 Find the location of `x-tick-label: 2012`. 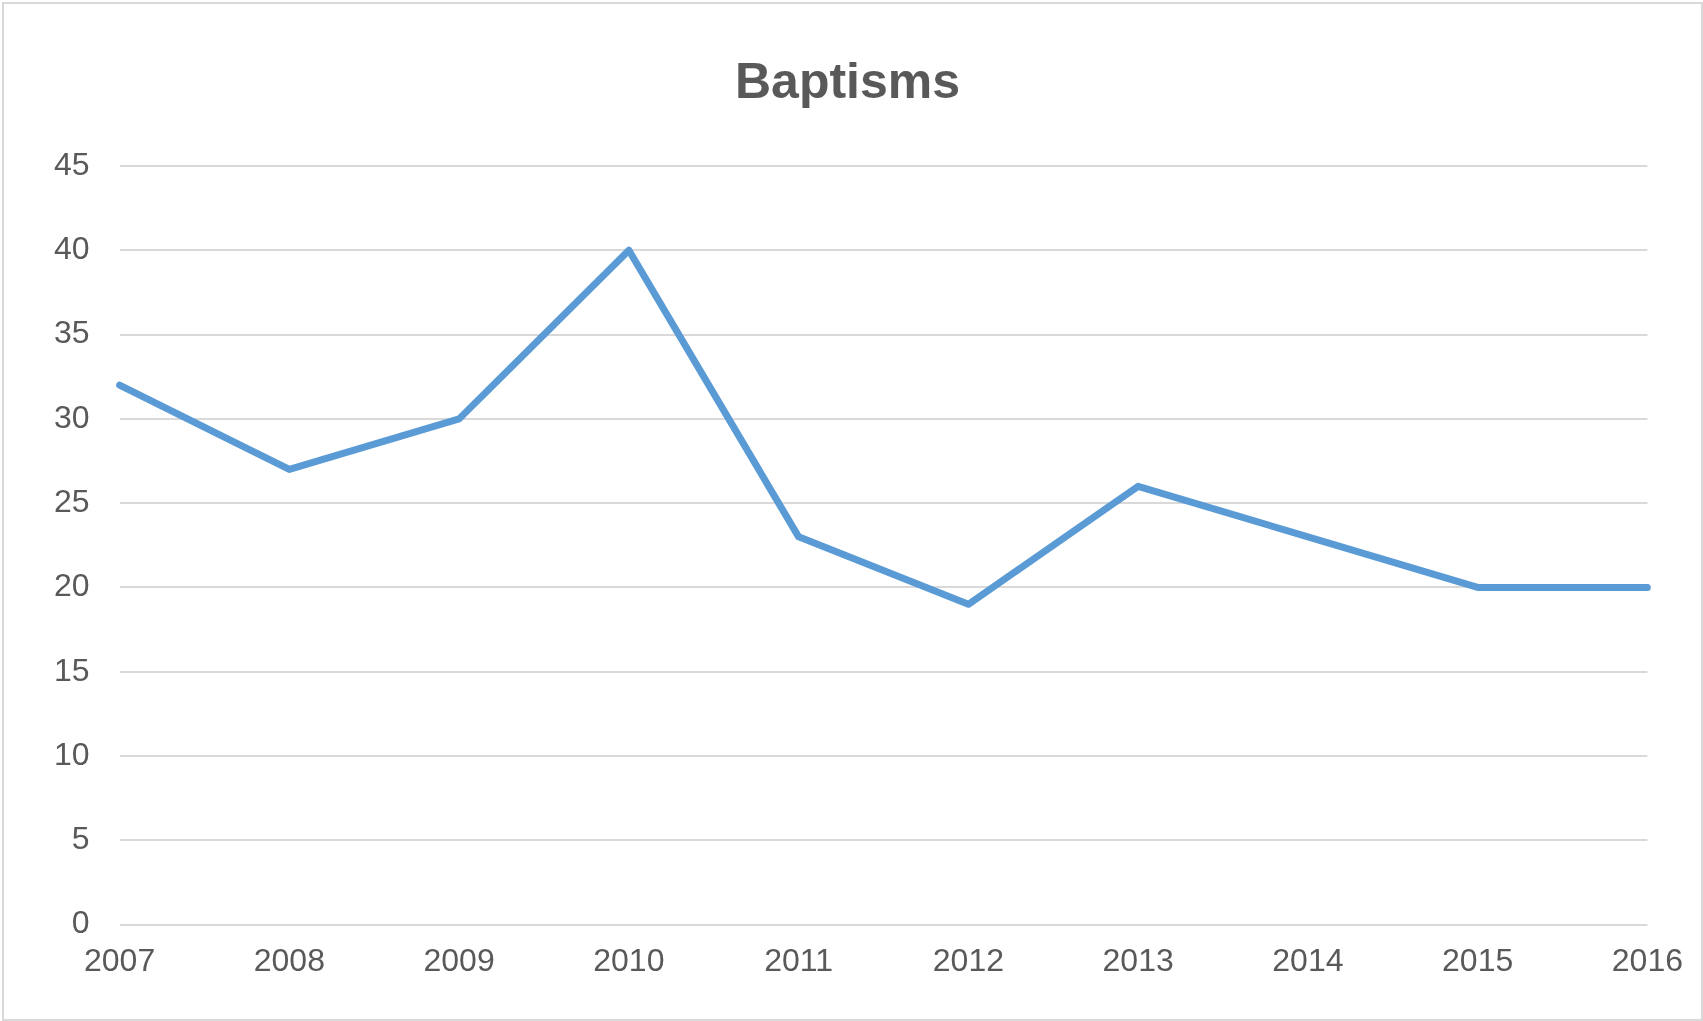

x-tick-label: 2012 is located at coordinates (968, 959).